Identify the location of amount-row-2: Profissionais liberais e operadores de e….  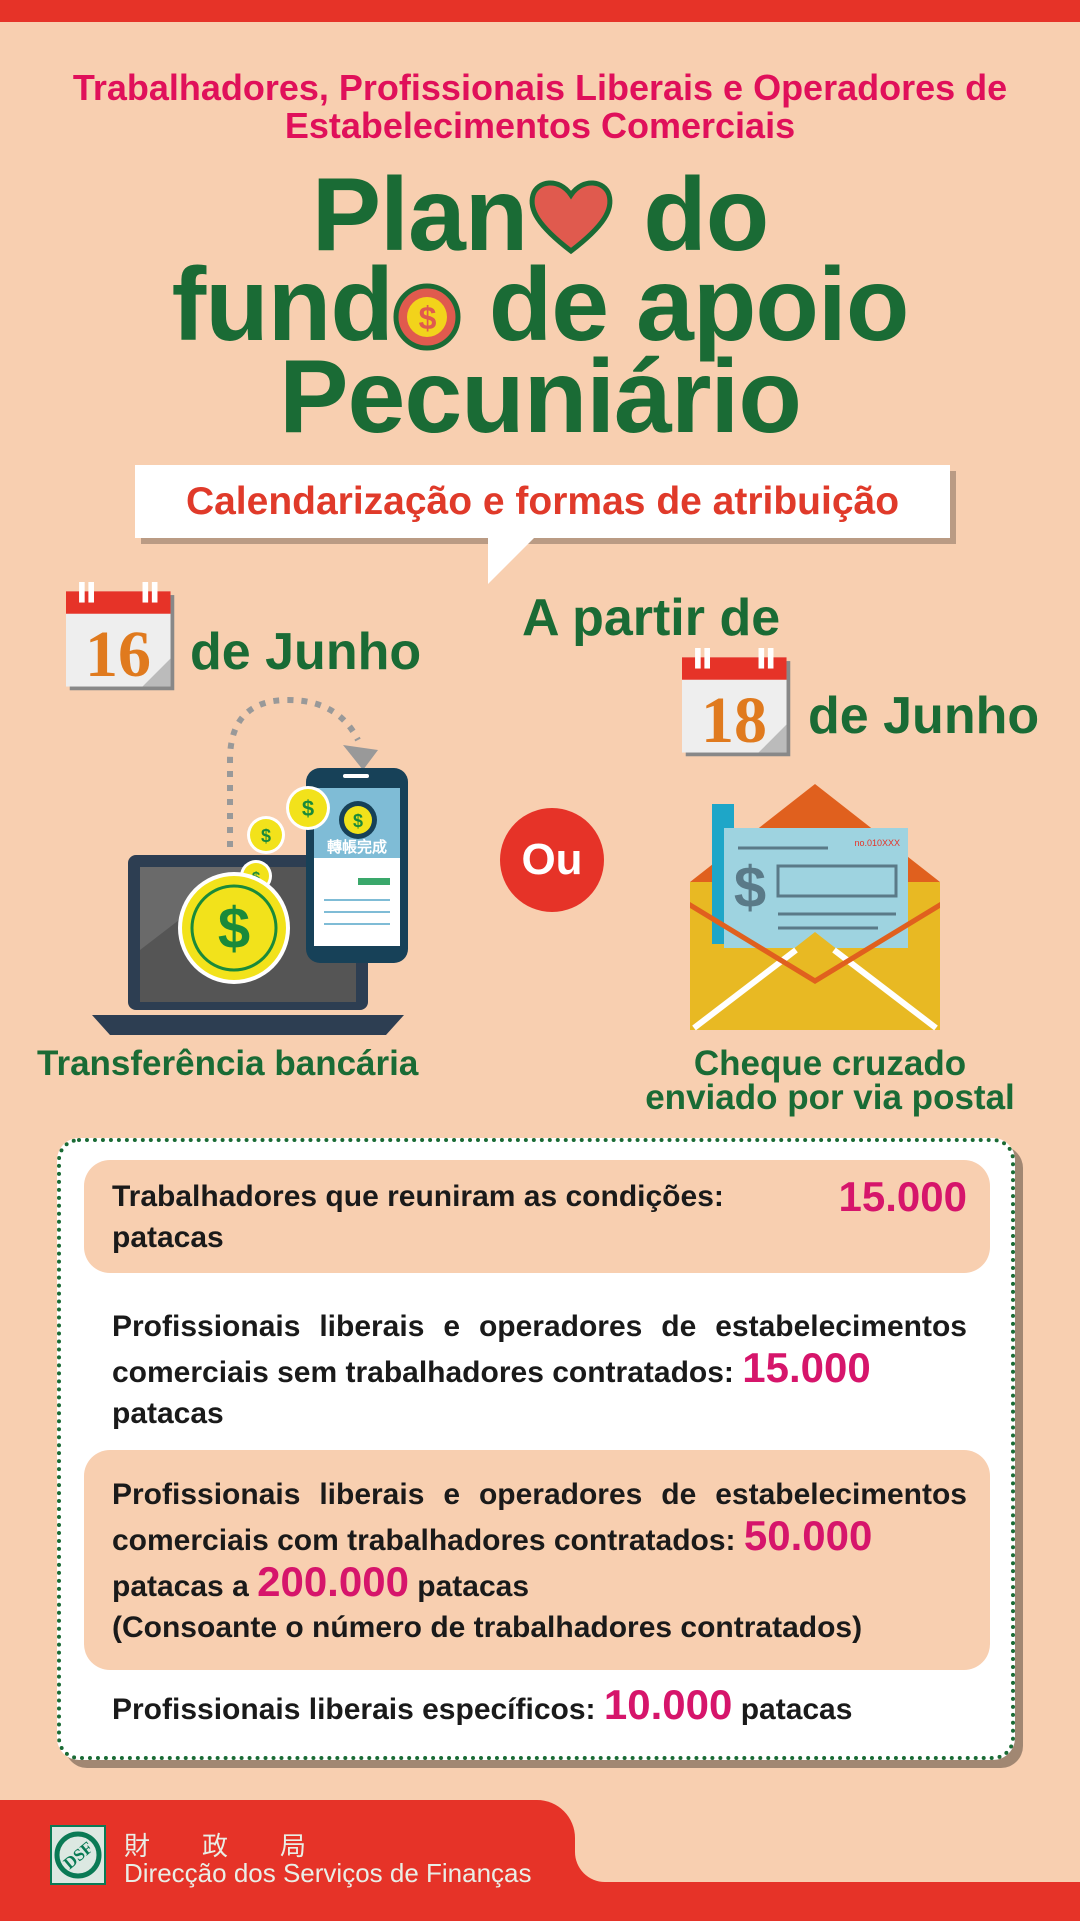
(539, 1370).